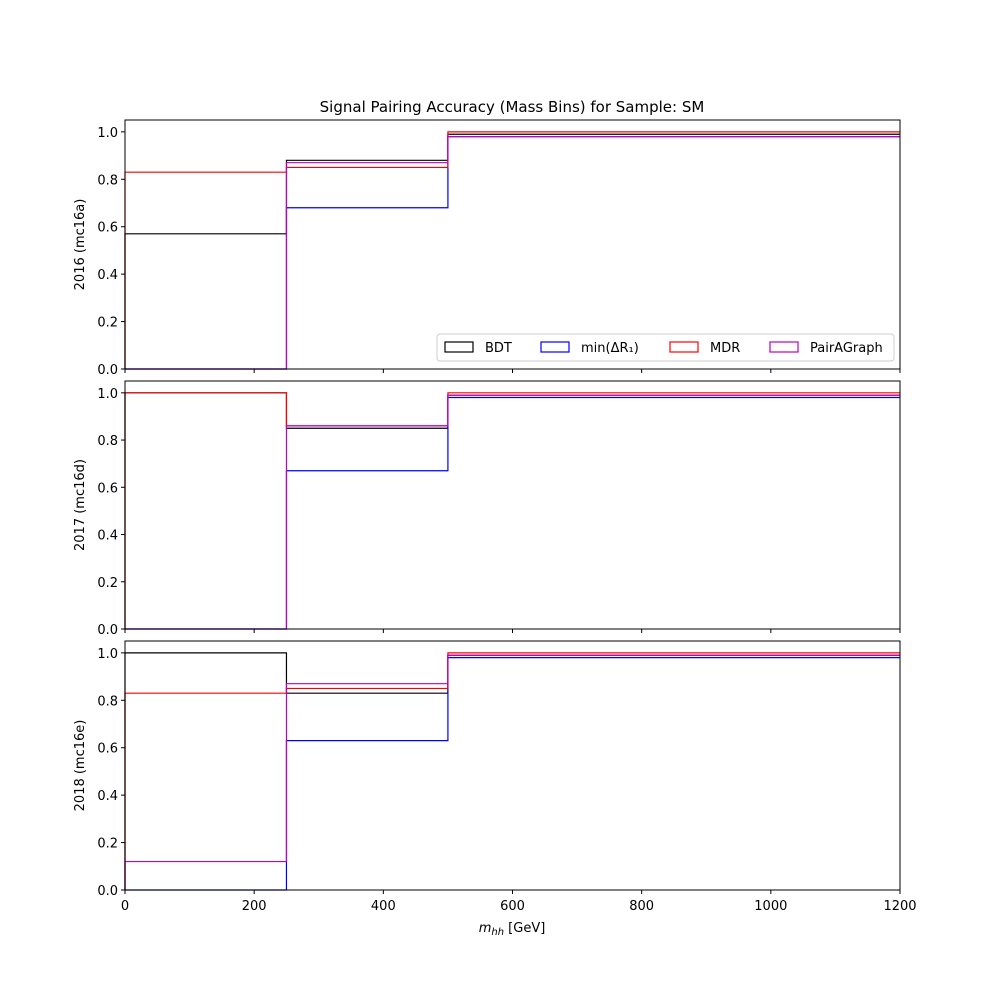 The width and height of the screenshot is (1000, 1000). What do you see at coordinates (498, 348) in the screenshot?
I see `legend-label-bdt: BDT` at bounding box center [498, 348].